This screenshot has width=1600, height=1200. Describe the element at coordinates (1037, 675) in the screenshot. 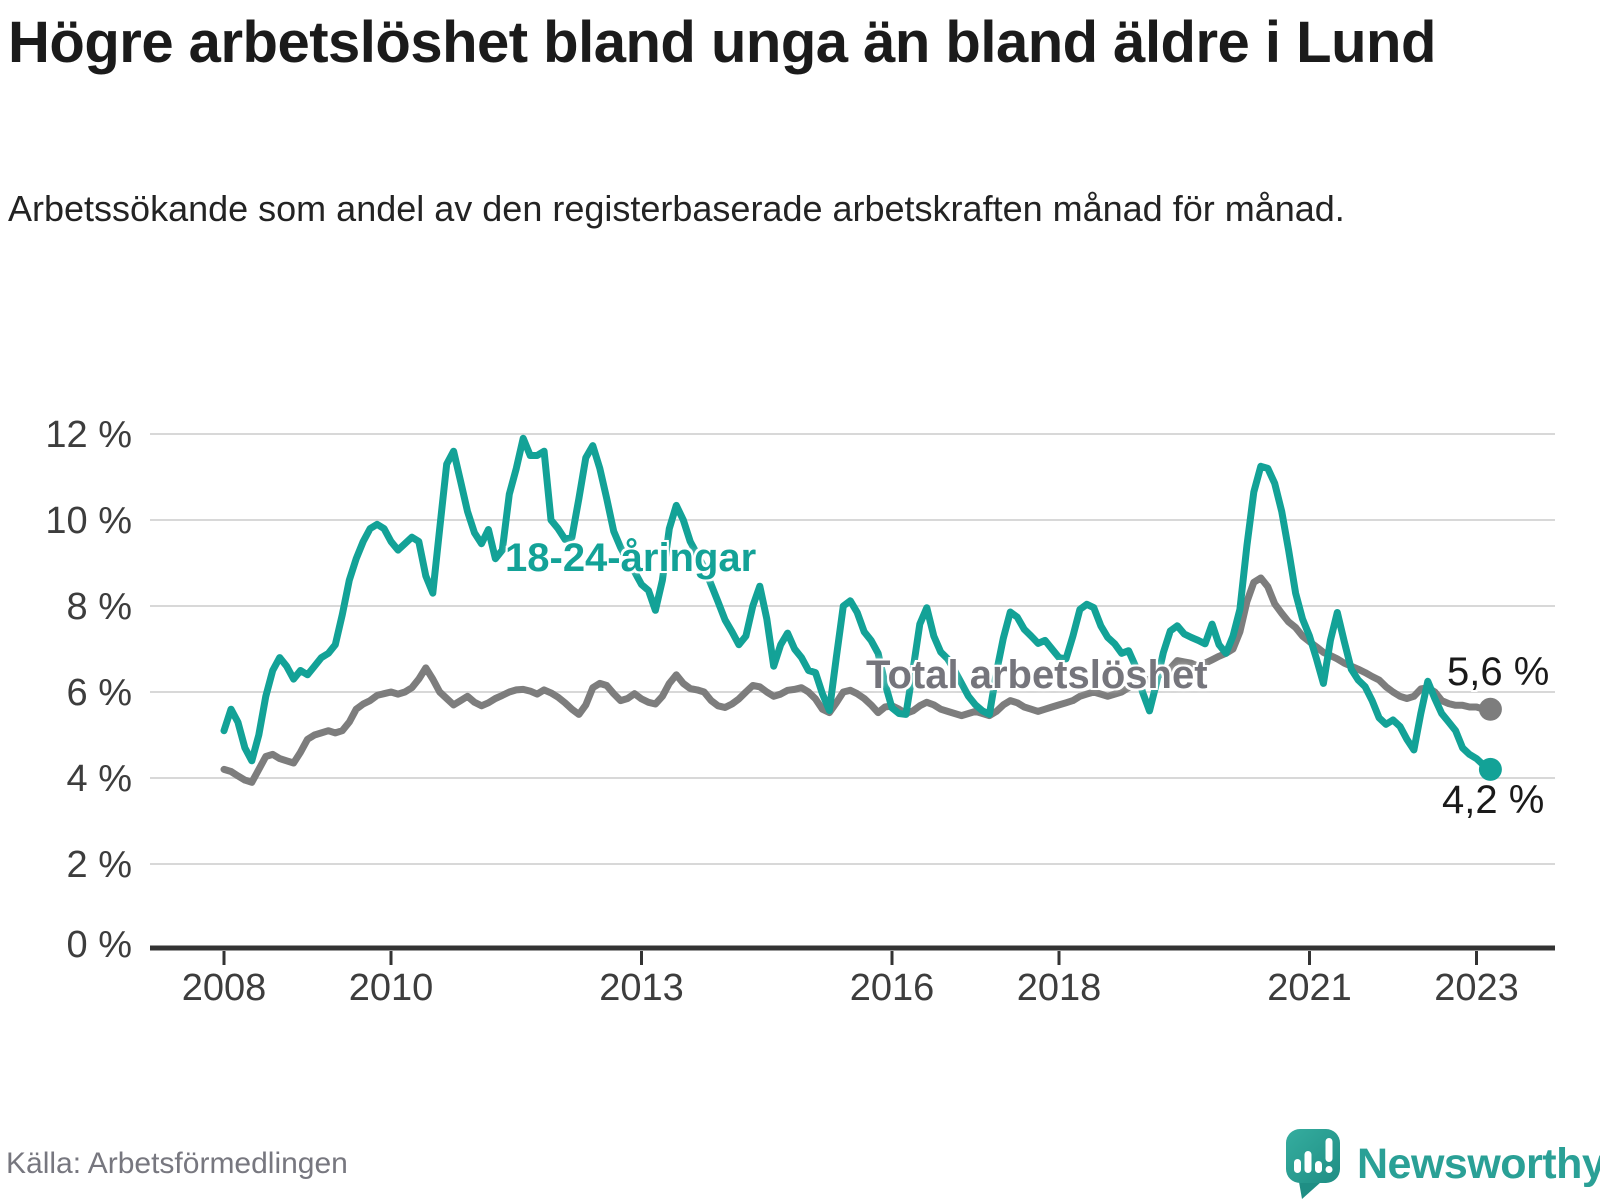

I see `series-label-total: Total arbetslöshet` at that location.